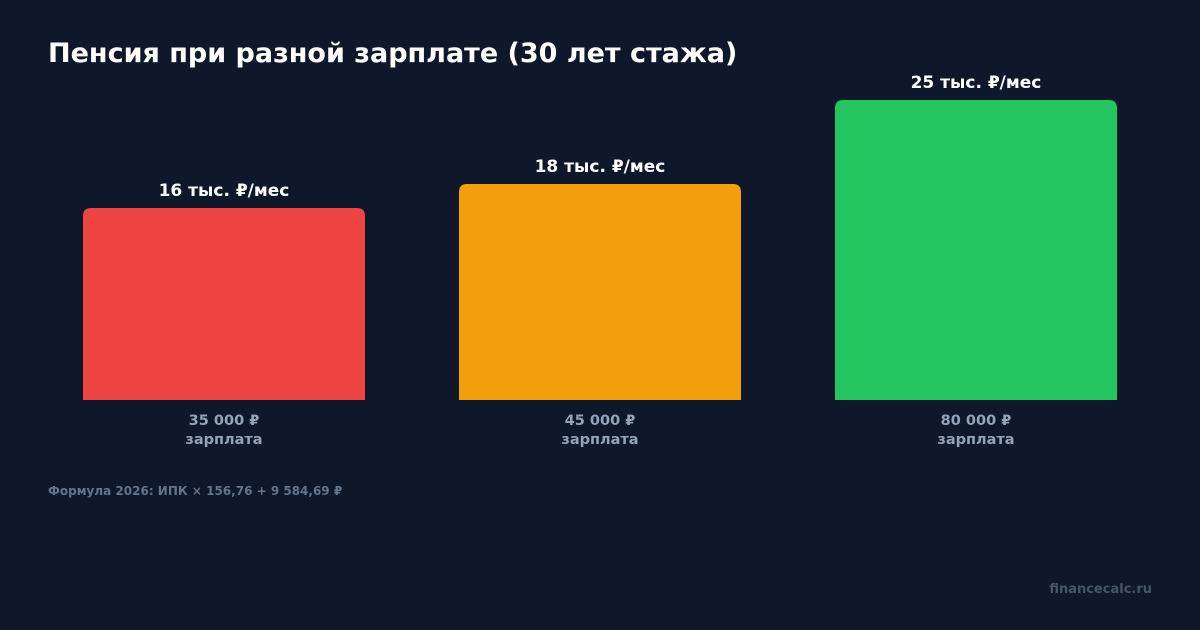 This screenshot has height=630, width=1200. Describe the element at coordinates (224, 191) in the screenshot. I see `bar-value-label-1: 16 тыс. ₽/мес` at that location.